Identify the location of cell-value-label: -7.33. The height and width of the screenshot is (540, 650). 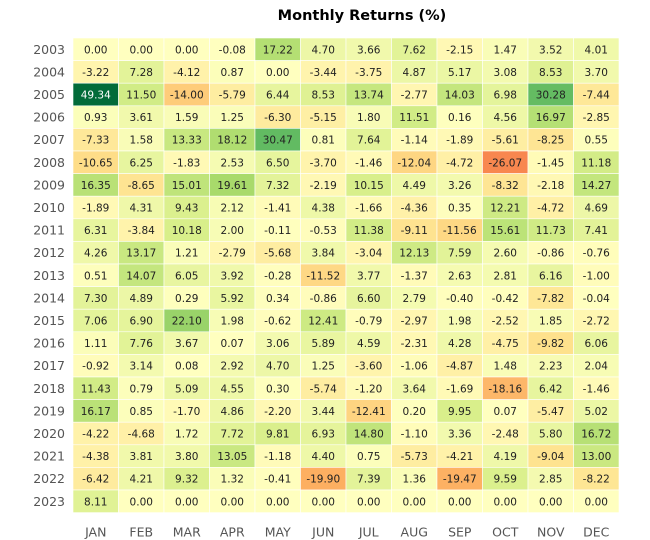
(95, 141).